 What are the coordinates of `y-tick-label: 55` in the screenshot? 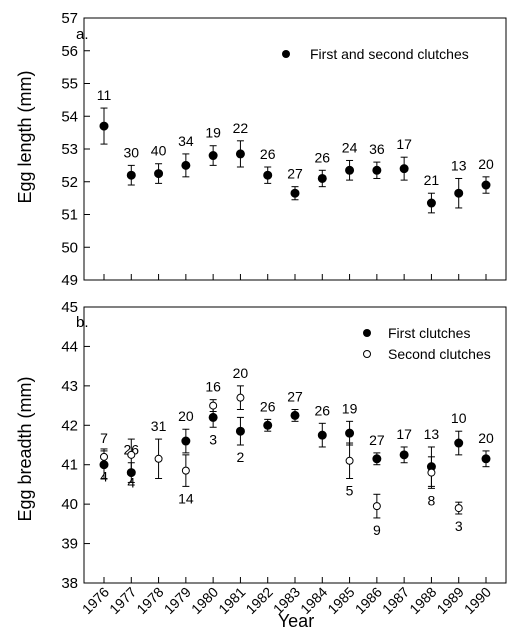 It's located at (69, 84).